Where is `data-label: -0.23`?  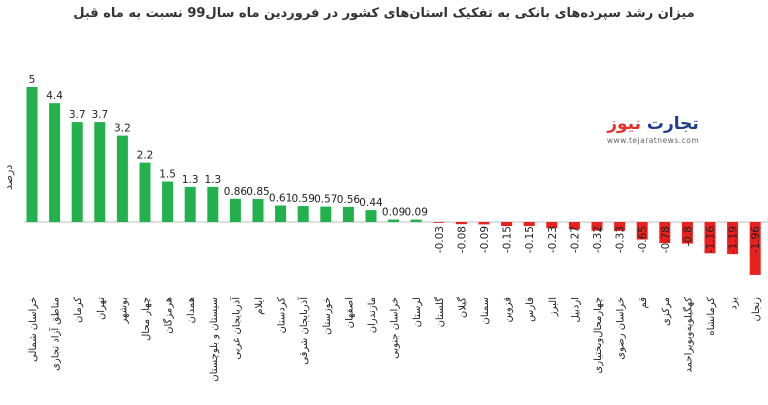
data-label: -0.23 is located at coordinates (553, 239).